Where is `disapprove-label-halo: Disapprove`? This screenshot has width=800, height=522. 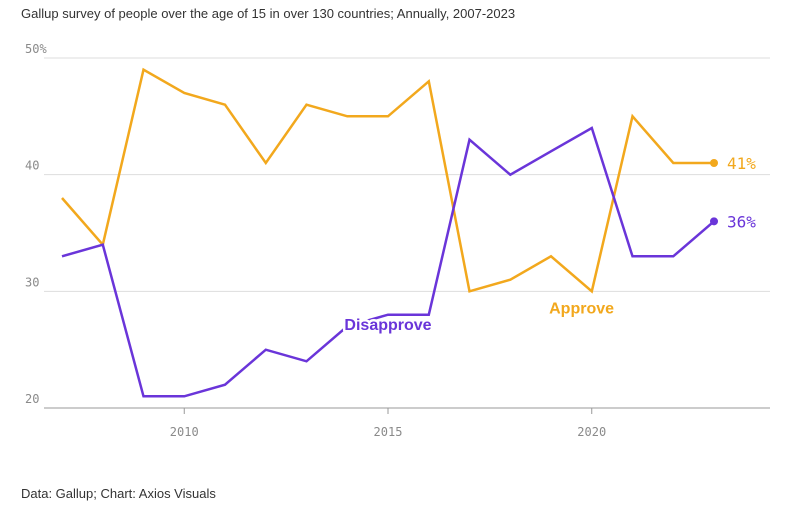 disapprove-label-halo: Disapprove is located at coordinates (387, 325).